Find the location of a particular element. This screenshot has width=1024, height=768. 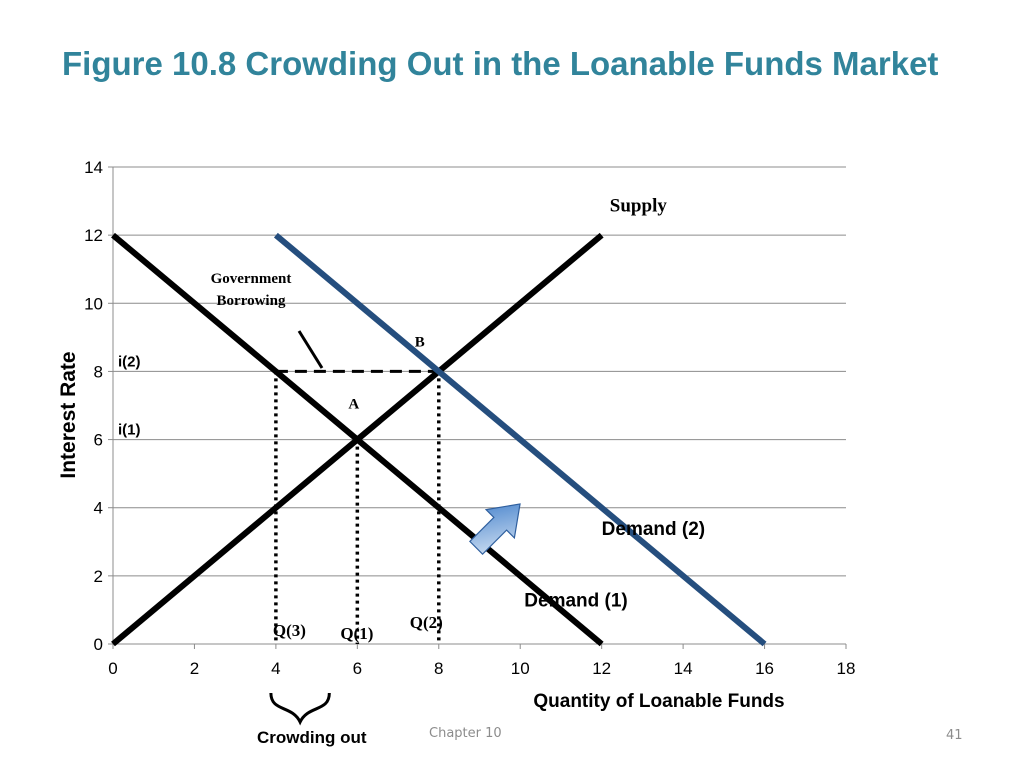

y-tick-label: 2 is located at coordinates (98, 576).